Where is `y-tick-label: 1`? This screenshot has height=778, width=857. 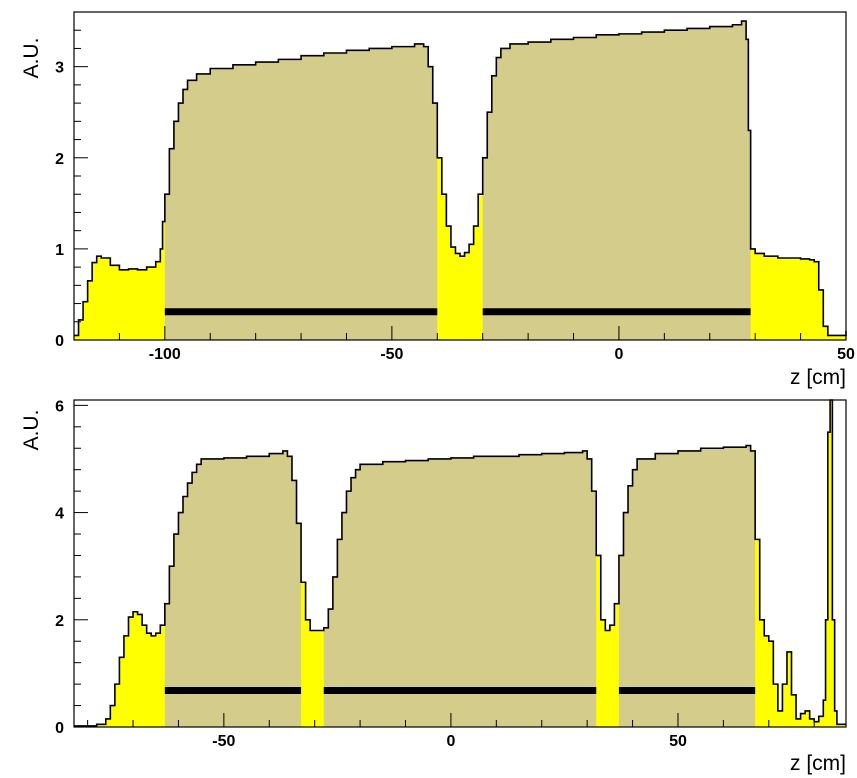
y-tick-label: 1 is located at coordinates (59, 250).